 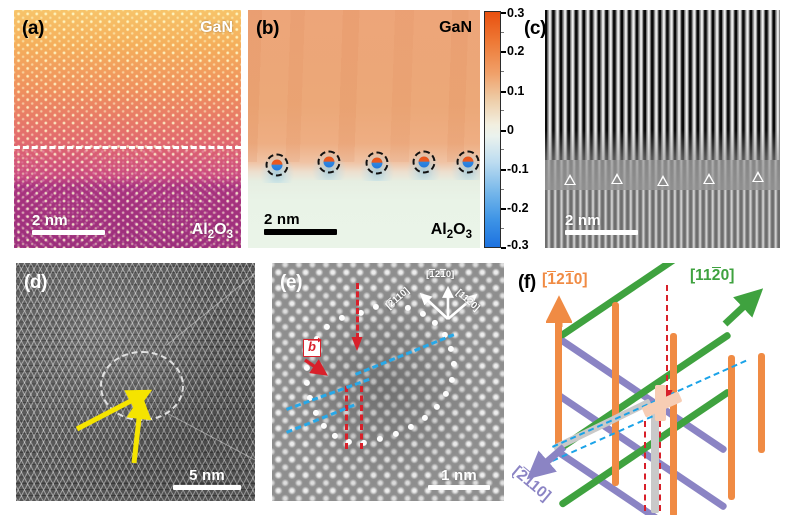 I want to click on burgers-vector-arrow, so click(x=316, y=367).